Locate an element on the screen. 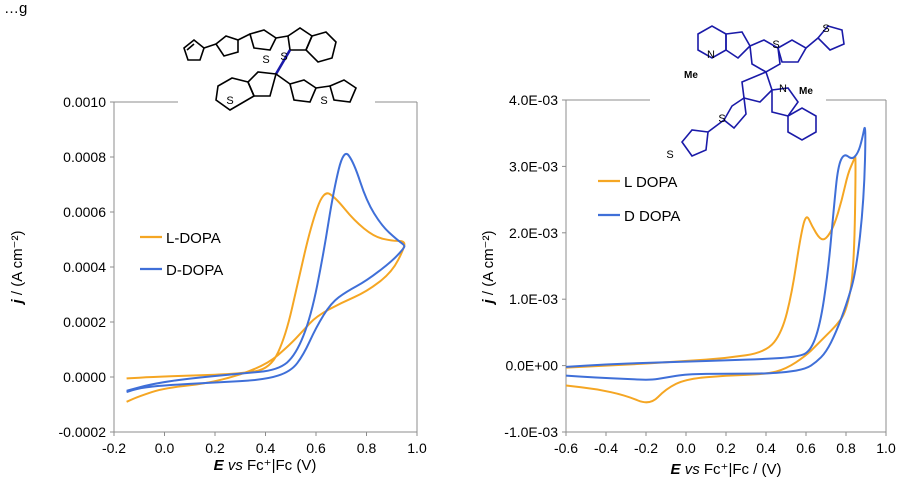 This screenshot has height=484, width=904. y-tick-label: 2.0E-03 is located at coordinates (533, 233).